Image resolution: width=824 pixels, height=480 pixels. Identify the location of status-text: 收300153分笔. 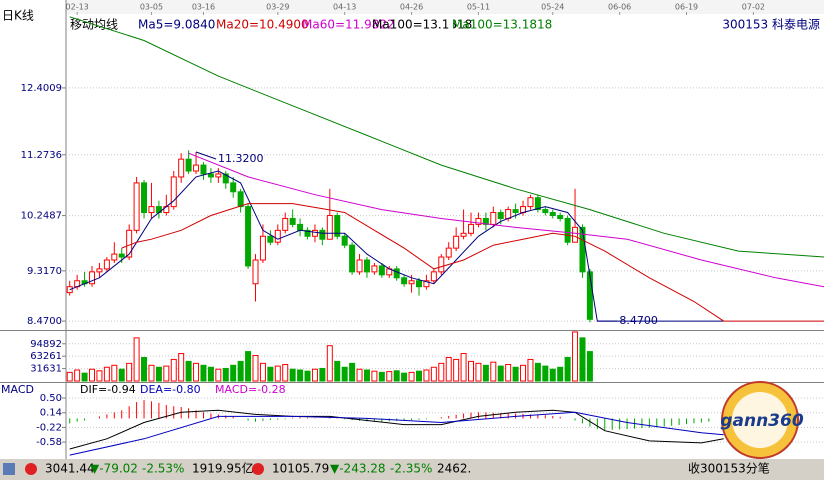
(729, 468).